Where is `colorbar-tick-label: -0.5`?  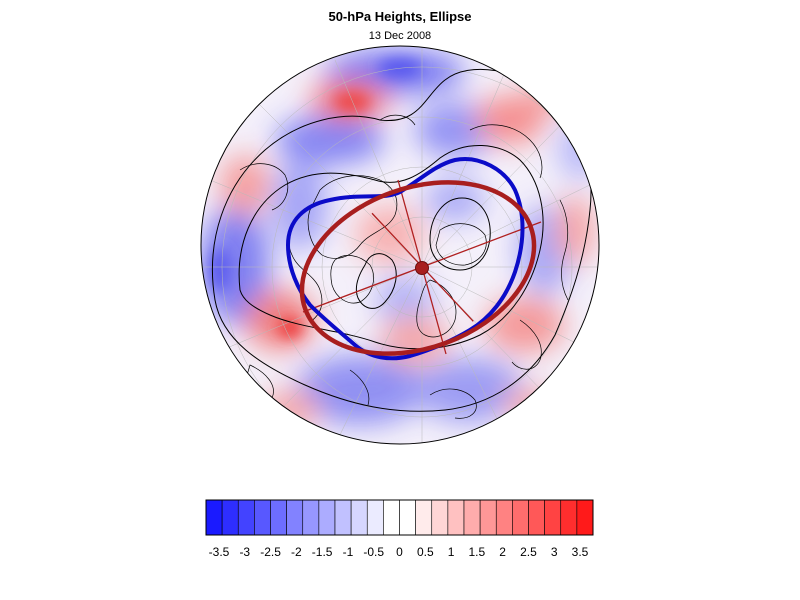
colorbar-tick-label: -0.5 is located at coordinates (373, 552).